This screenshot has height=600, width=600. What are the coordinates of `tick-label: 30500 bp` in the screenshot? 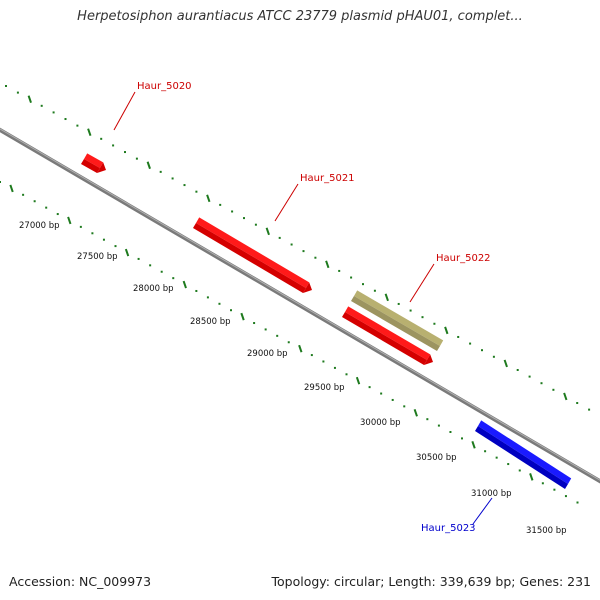 It's located at (436, 458).